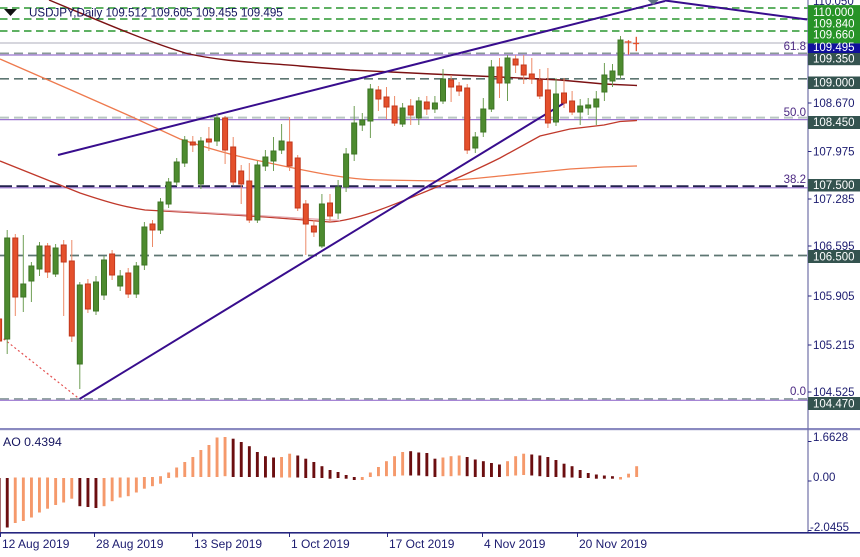 The width and height of the screenshot is (860, 557). Describe the element at coordinates (834, 83) in the screenshot. I see `svg-text: 109.000` at that location.